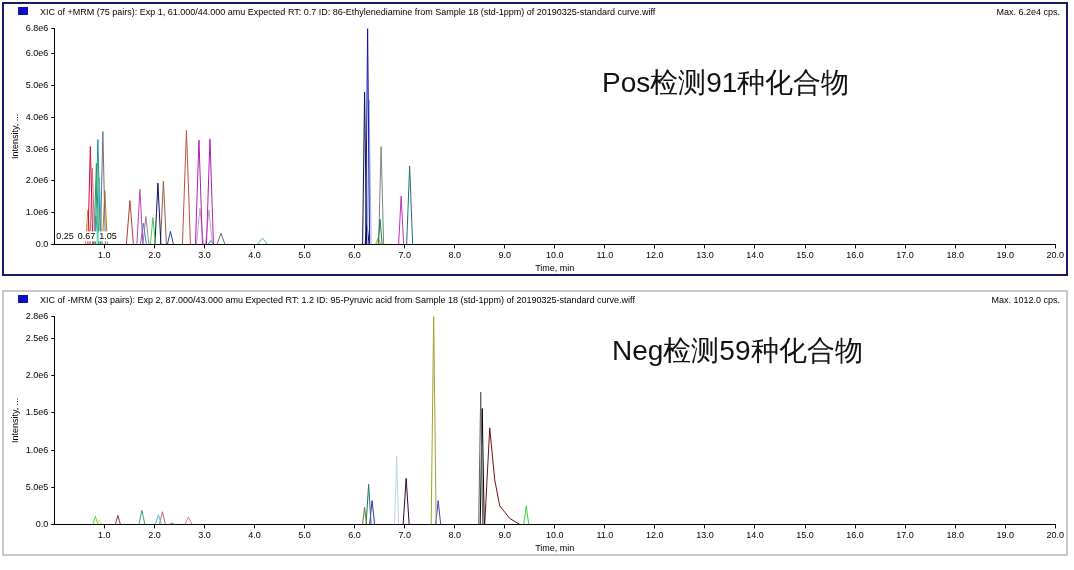  I want to click on y-tick-label: 2.5e6, so click(37, 338).